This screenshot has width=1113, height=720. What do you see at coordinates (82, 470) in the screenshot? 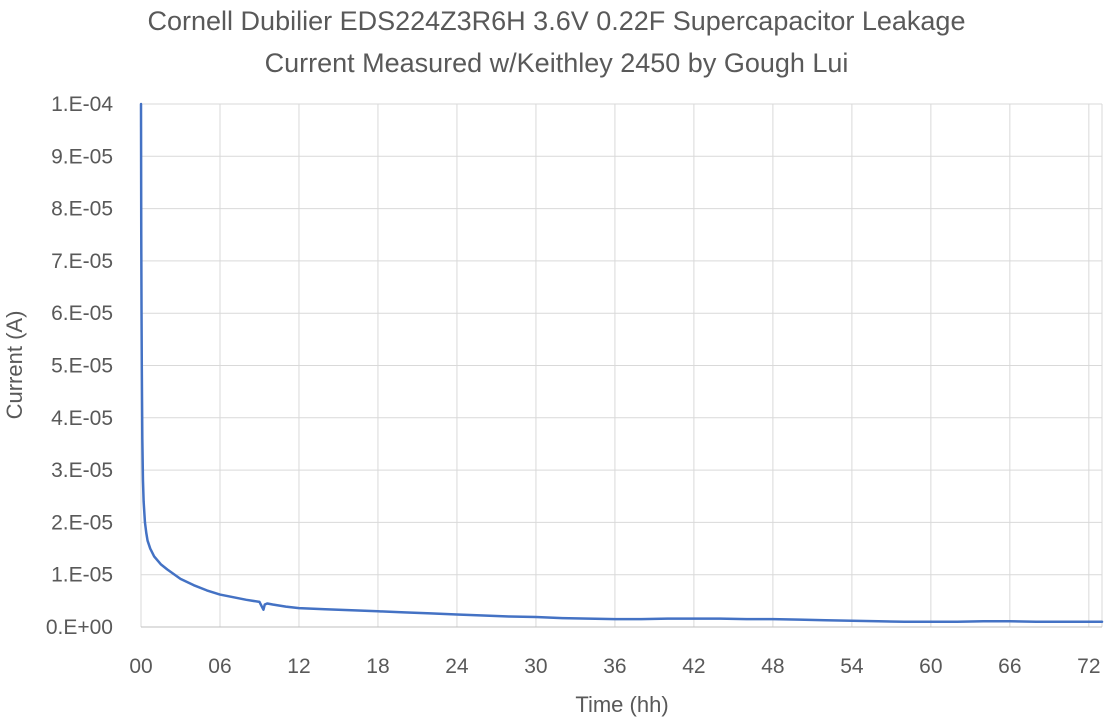
I see `y-tick-label: 3.E-05` at bounding box center [82, 470].